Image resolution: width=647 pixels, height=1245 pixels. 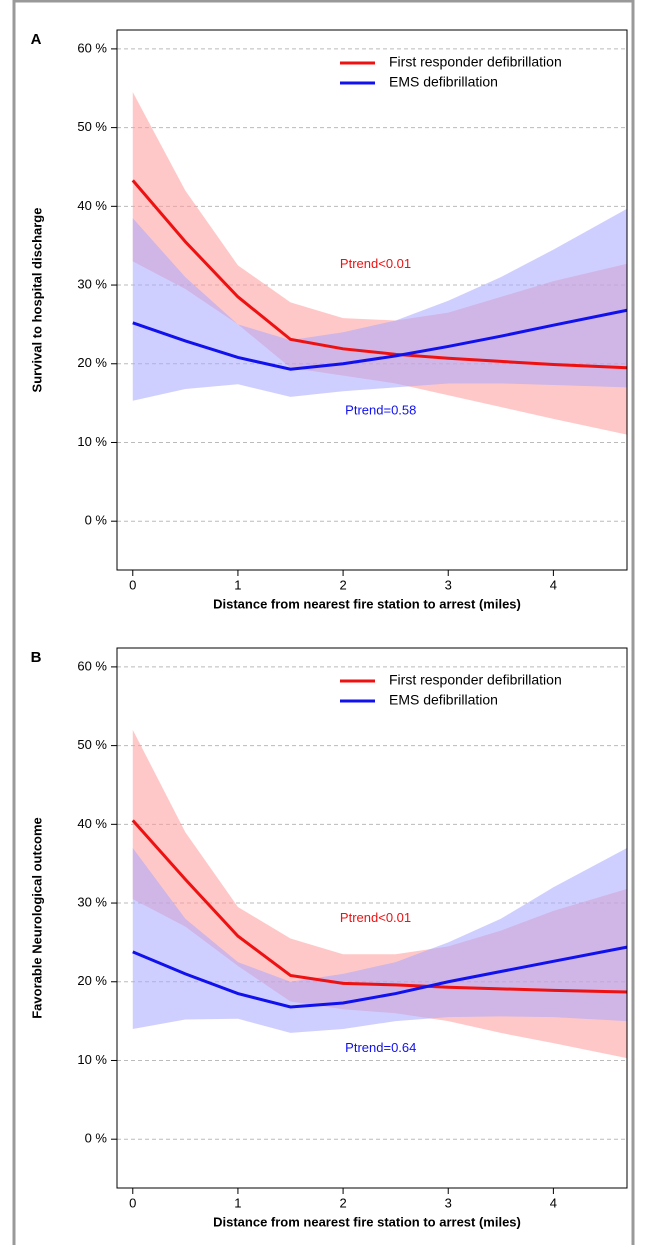 I want to click on annotation: Ptrend=0.58, so click(x=380, y=409).